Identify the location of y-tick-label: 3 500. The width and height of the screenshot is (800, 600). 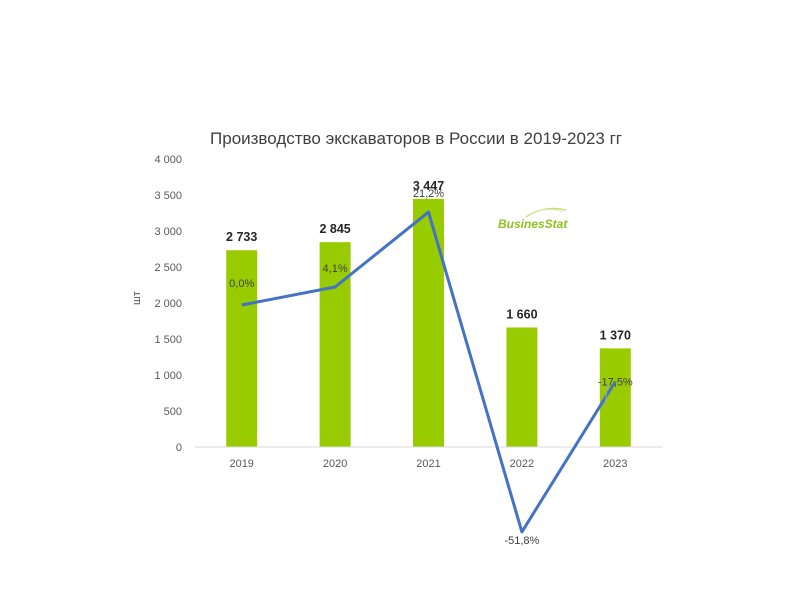
(168, 196).